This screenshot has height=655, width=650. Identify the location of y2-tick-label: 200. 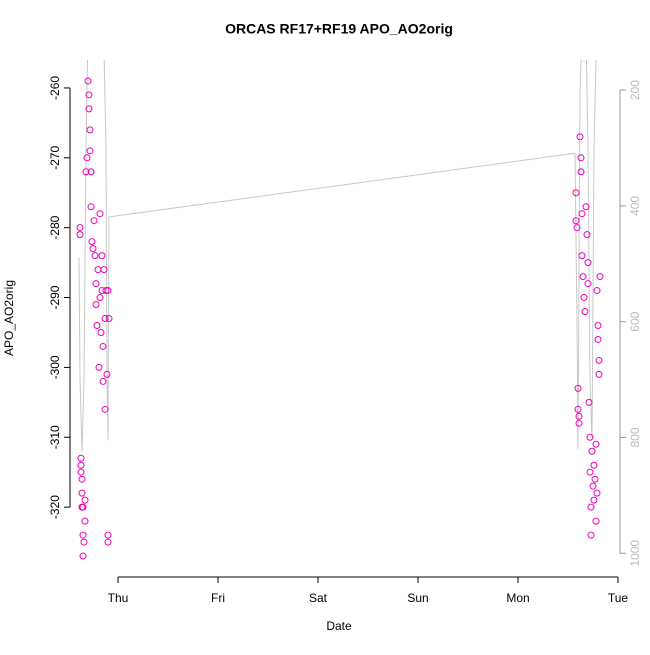
(635, 90).